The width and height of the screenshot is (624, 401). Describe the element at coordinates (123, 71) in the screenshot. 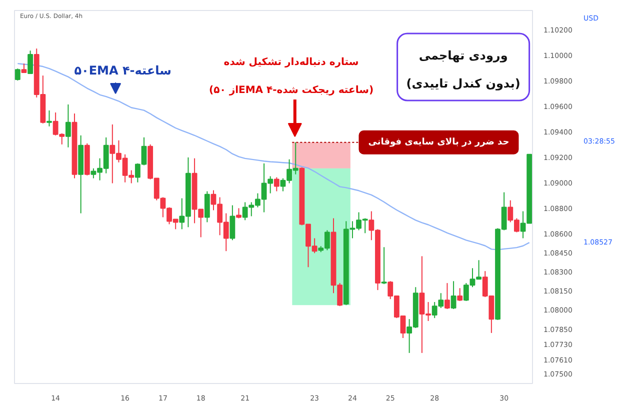

I see `annotation: ۵۰EMA ۴-ساعته` at that location.